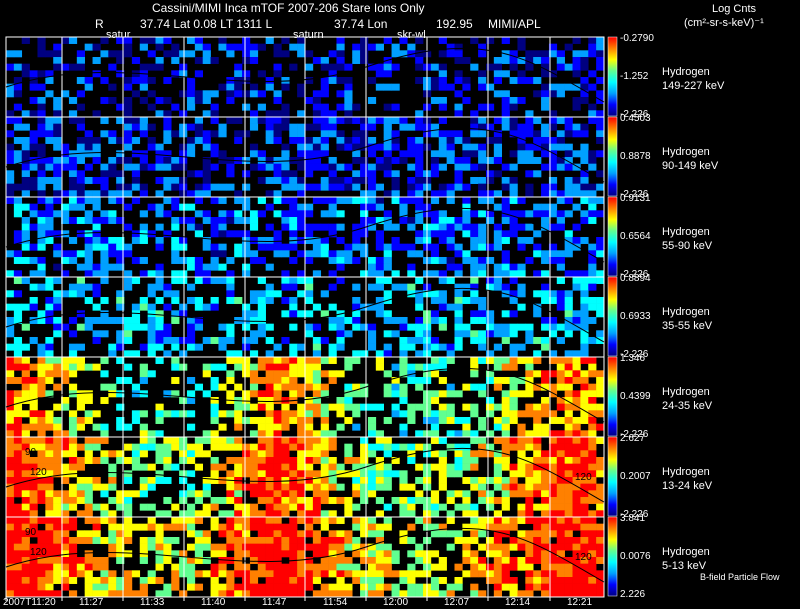 The image size is (800, 609). I want to click on colorbar-mid: 0.4399, so click(635, 396).